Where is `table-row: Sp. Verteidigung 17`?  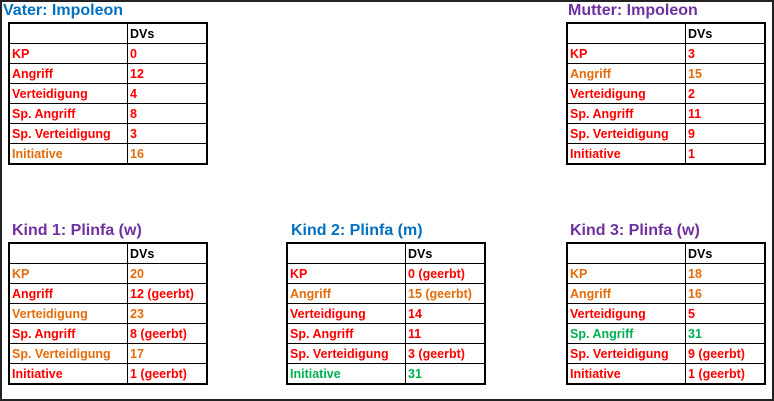
table-row: Sp. Verteidigung 17 is located at coordinates (108, 353).